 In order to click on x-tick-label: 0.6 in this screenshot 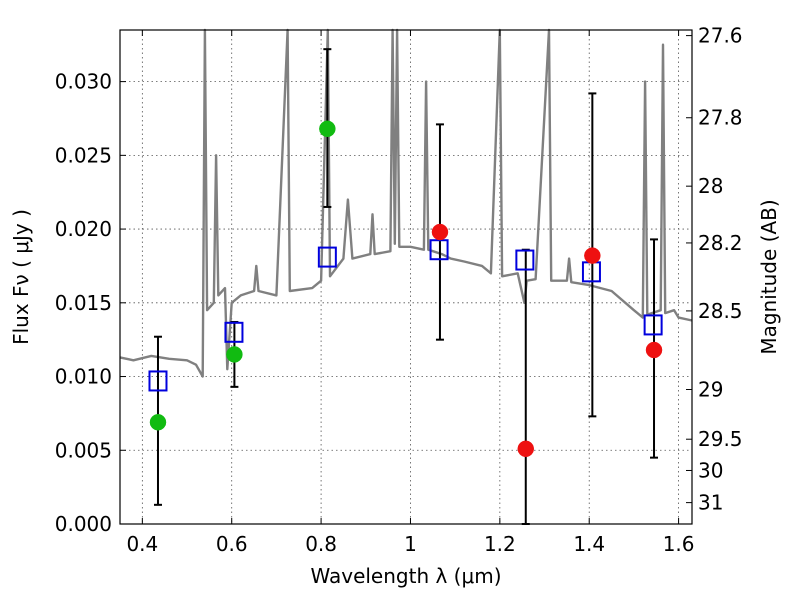, I will do `click(232, 544)`.